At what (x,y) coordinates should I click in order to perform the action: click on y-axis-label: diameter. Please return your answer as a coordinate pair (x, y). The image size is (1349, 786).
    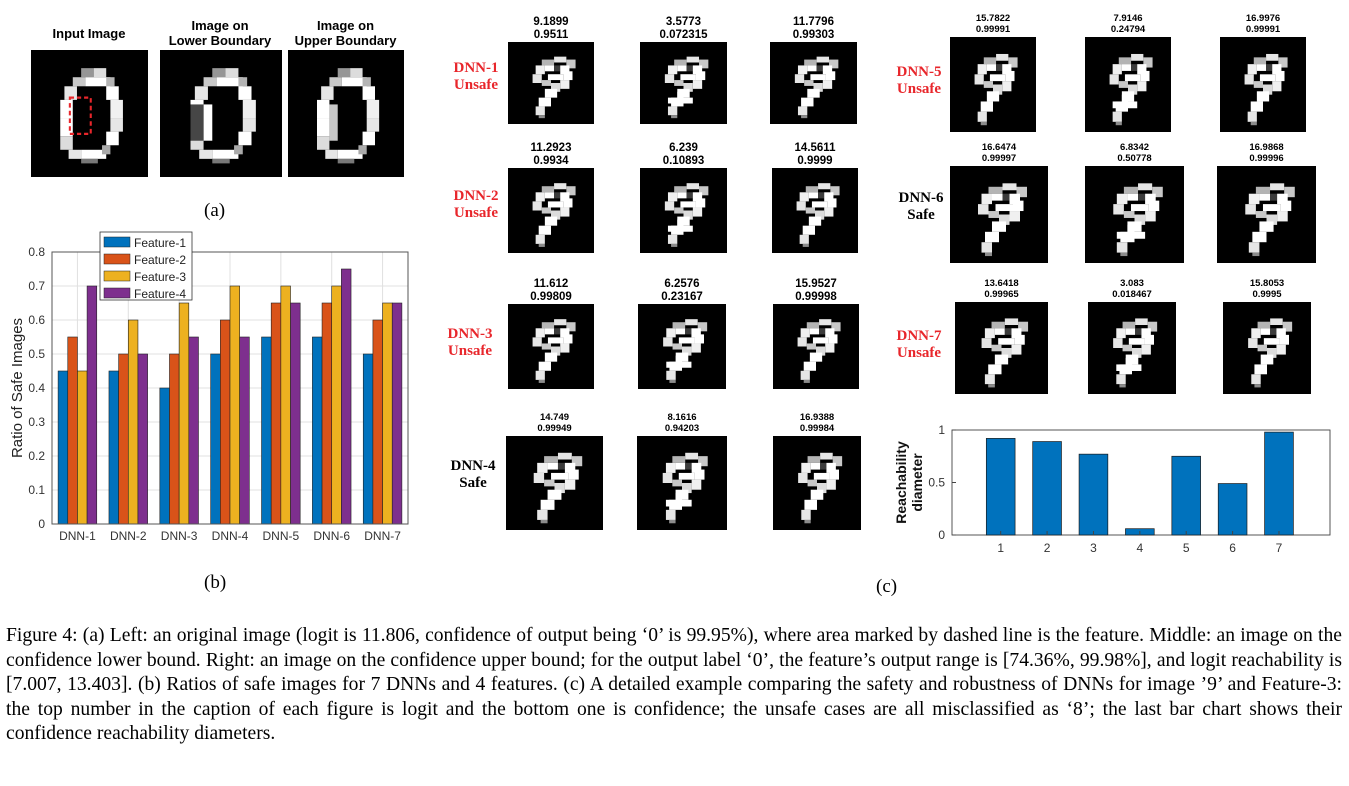
    Looking at the image, I should click on (917, 482).